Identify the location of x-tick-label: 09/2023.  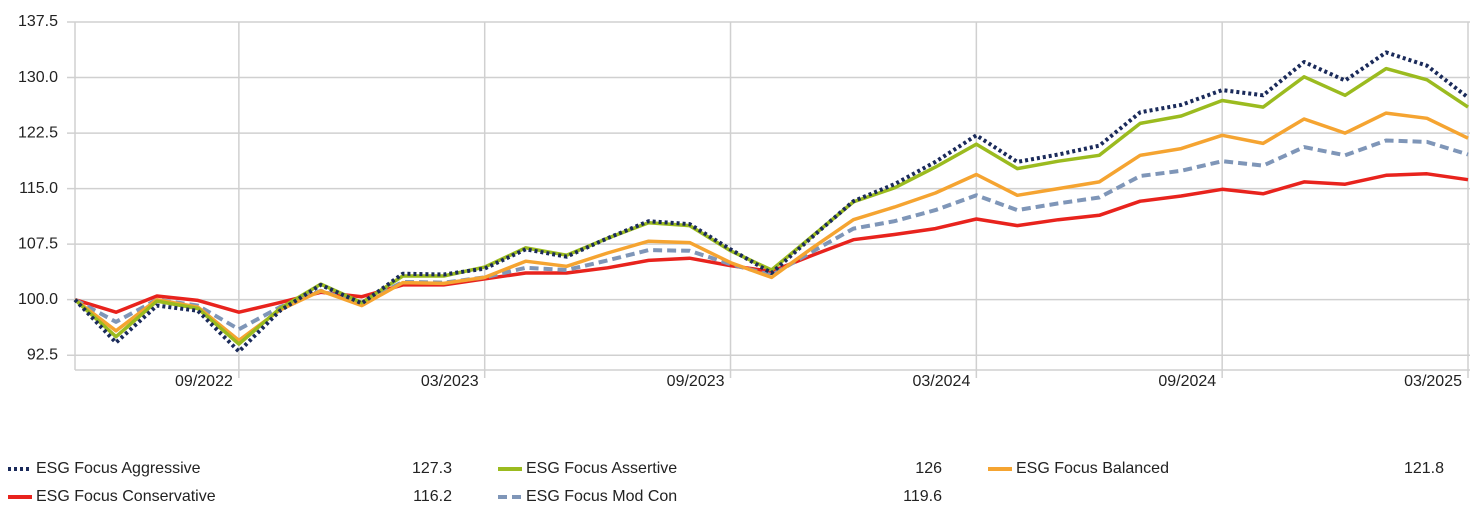
(696, 381).